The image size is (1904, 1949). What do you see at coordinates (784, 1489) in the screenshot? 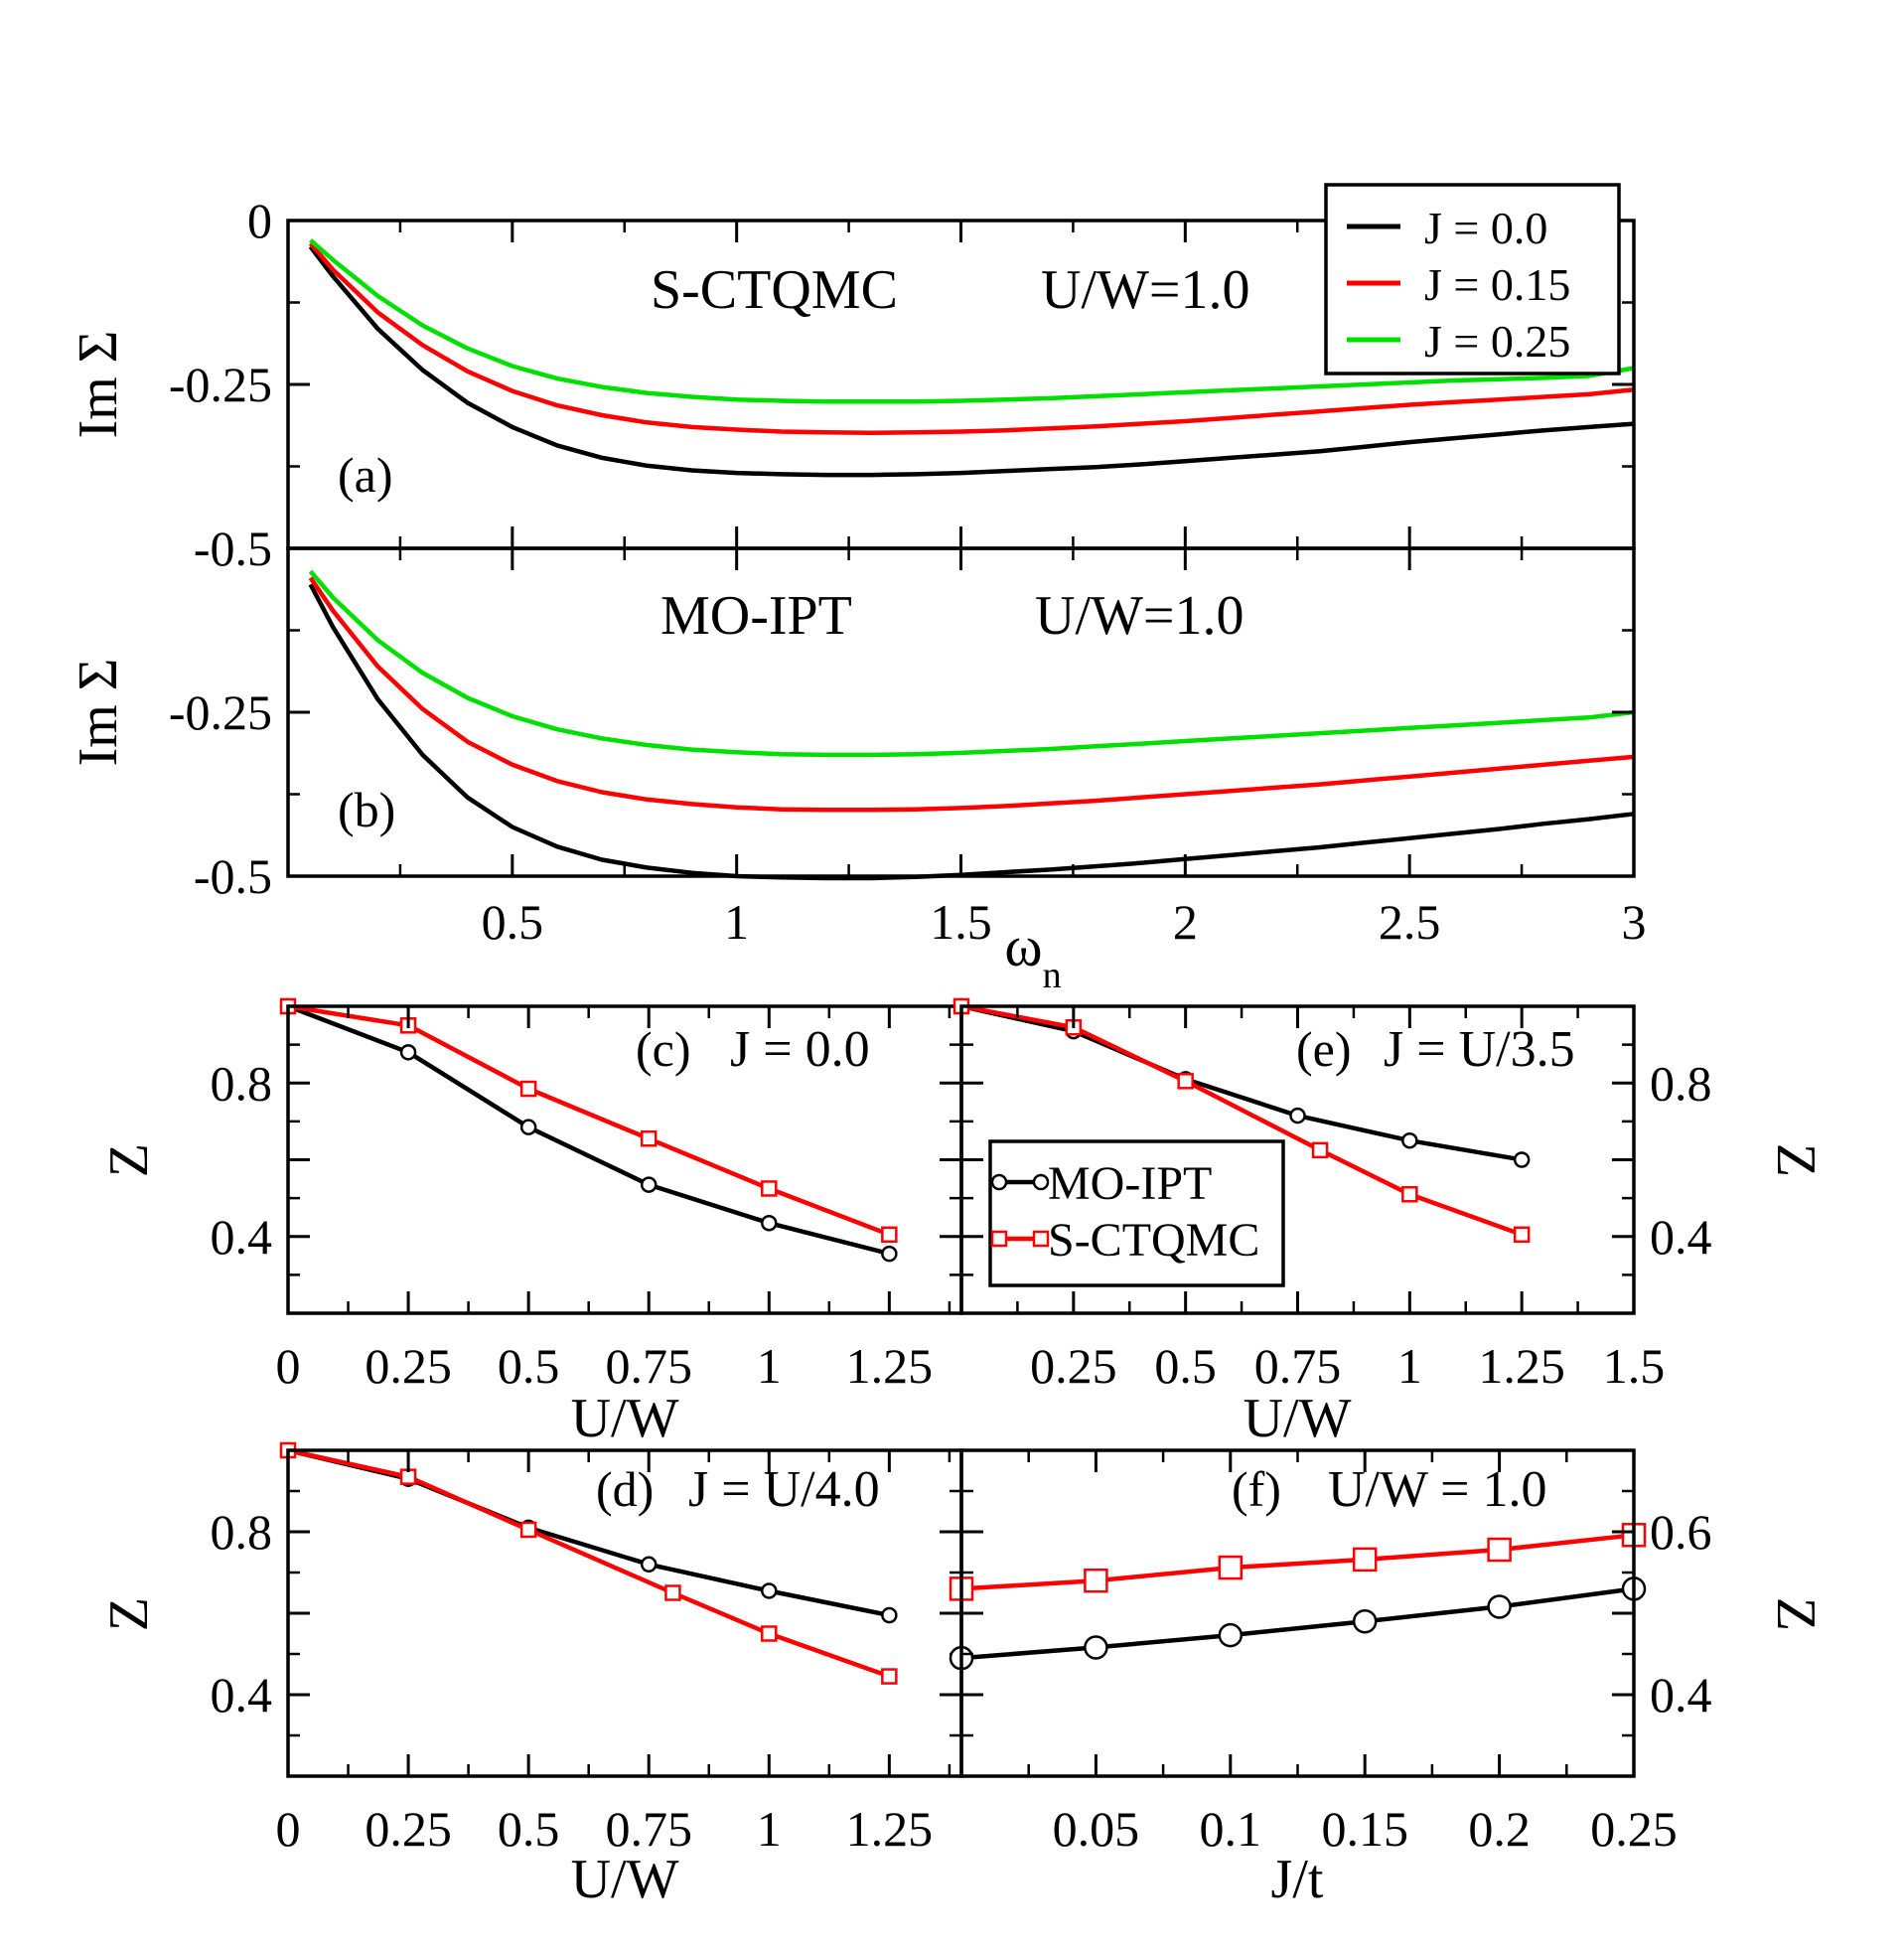
I see `panel-d-param-label: J = U/4.0` at bounding box center [784, 1489].